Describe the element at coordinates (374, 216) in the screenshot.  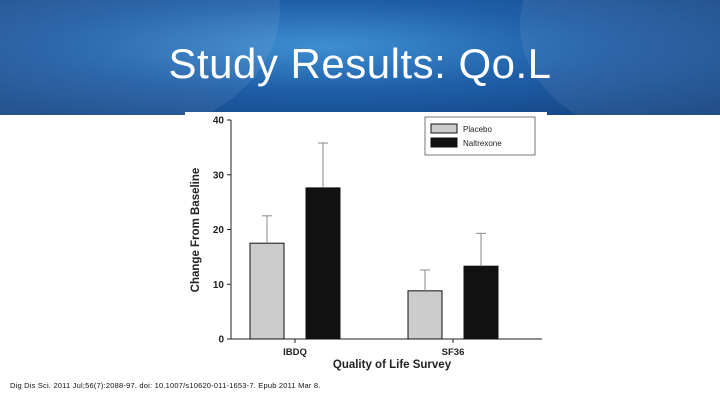
I see `error-bars-layer` at that location.